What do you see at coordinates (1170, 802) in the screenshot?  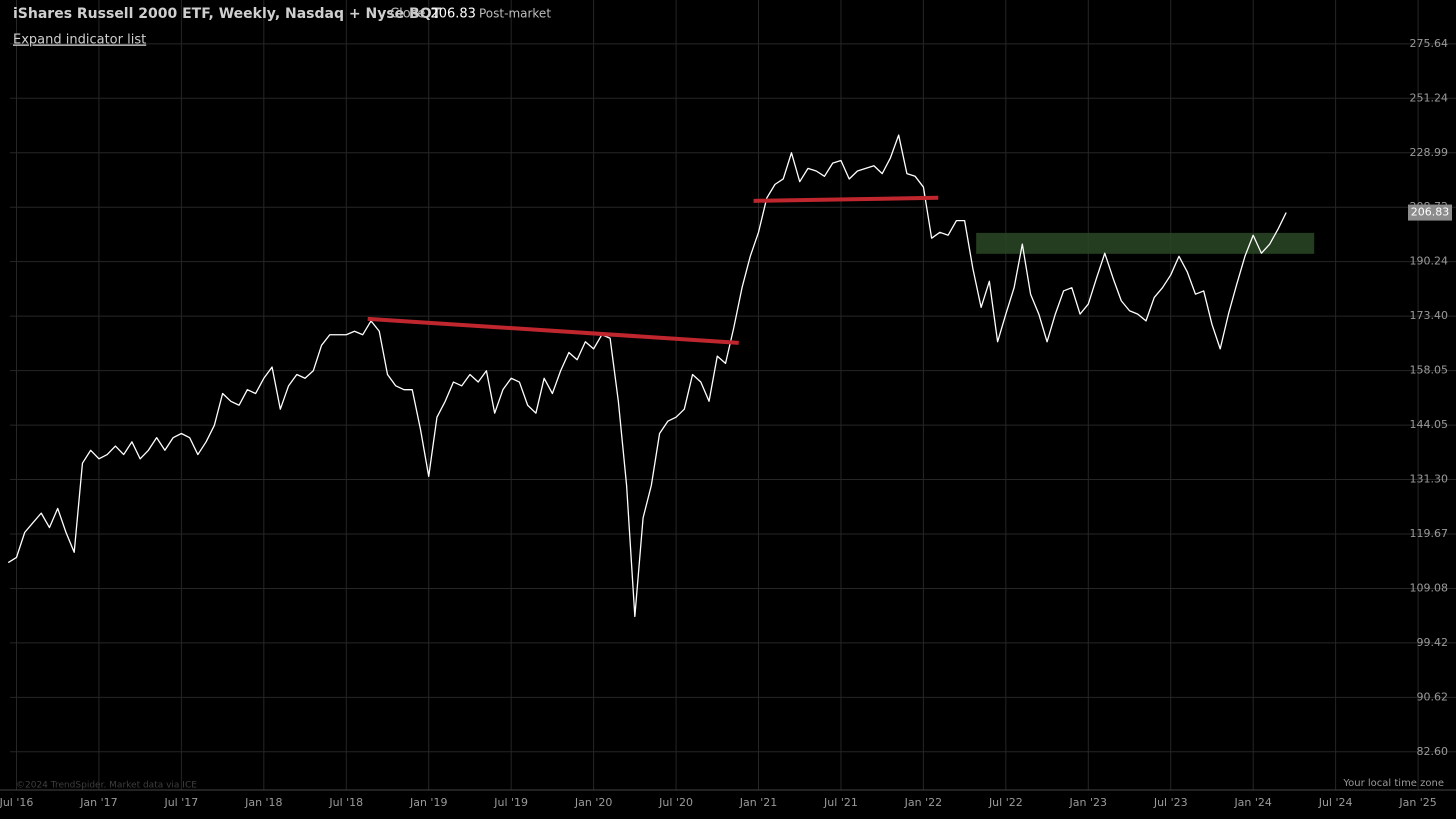 I see `x-tick-label: Jul '23` at bounding box center [1170, 802].